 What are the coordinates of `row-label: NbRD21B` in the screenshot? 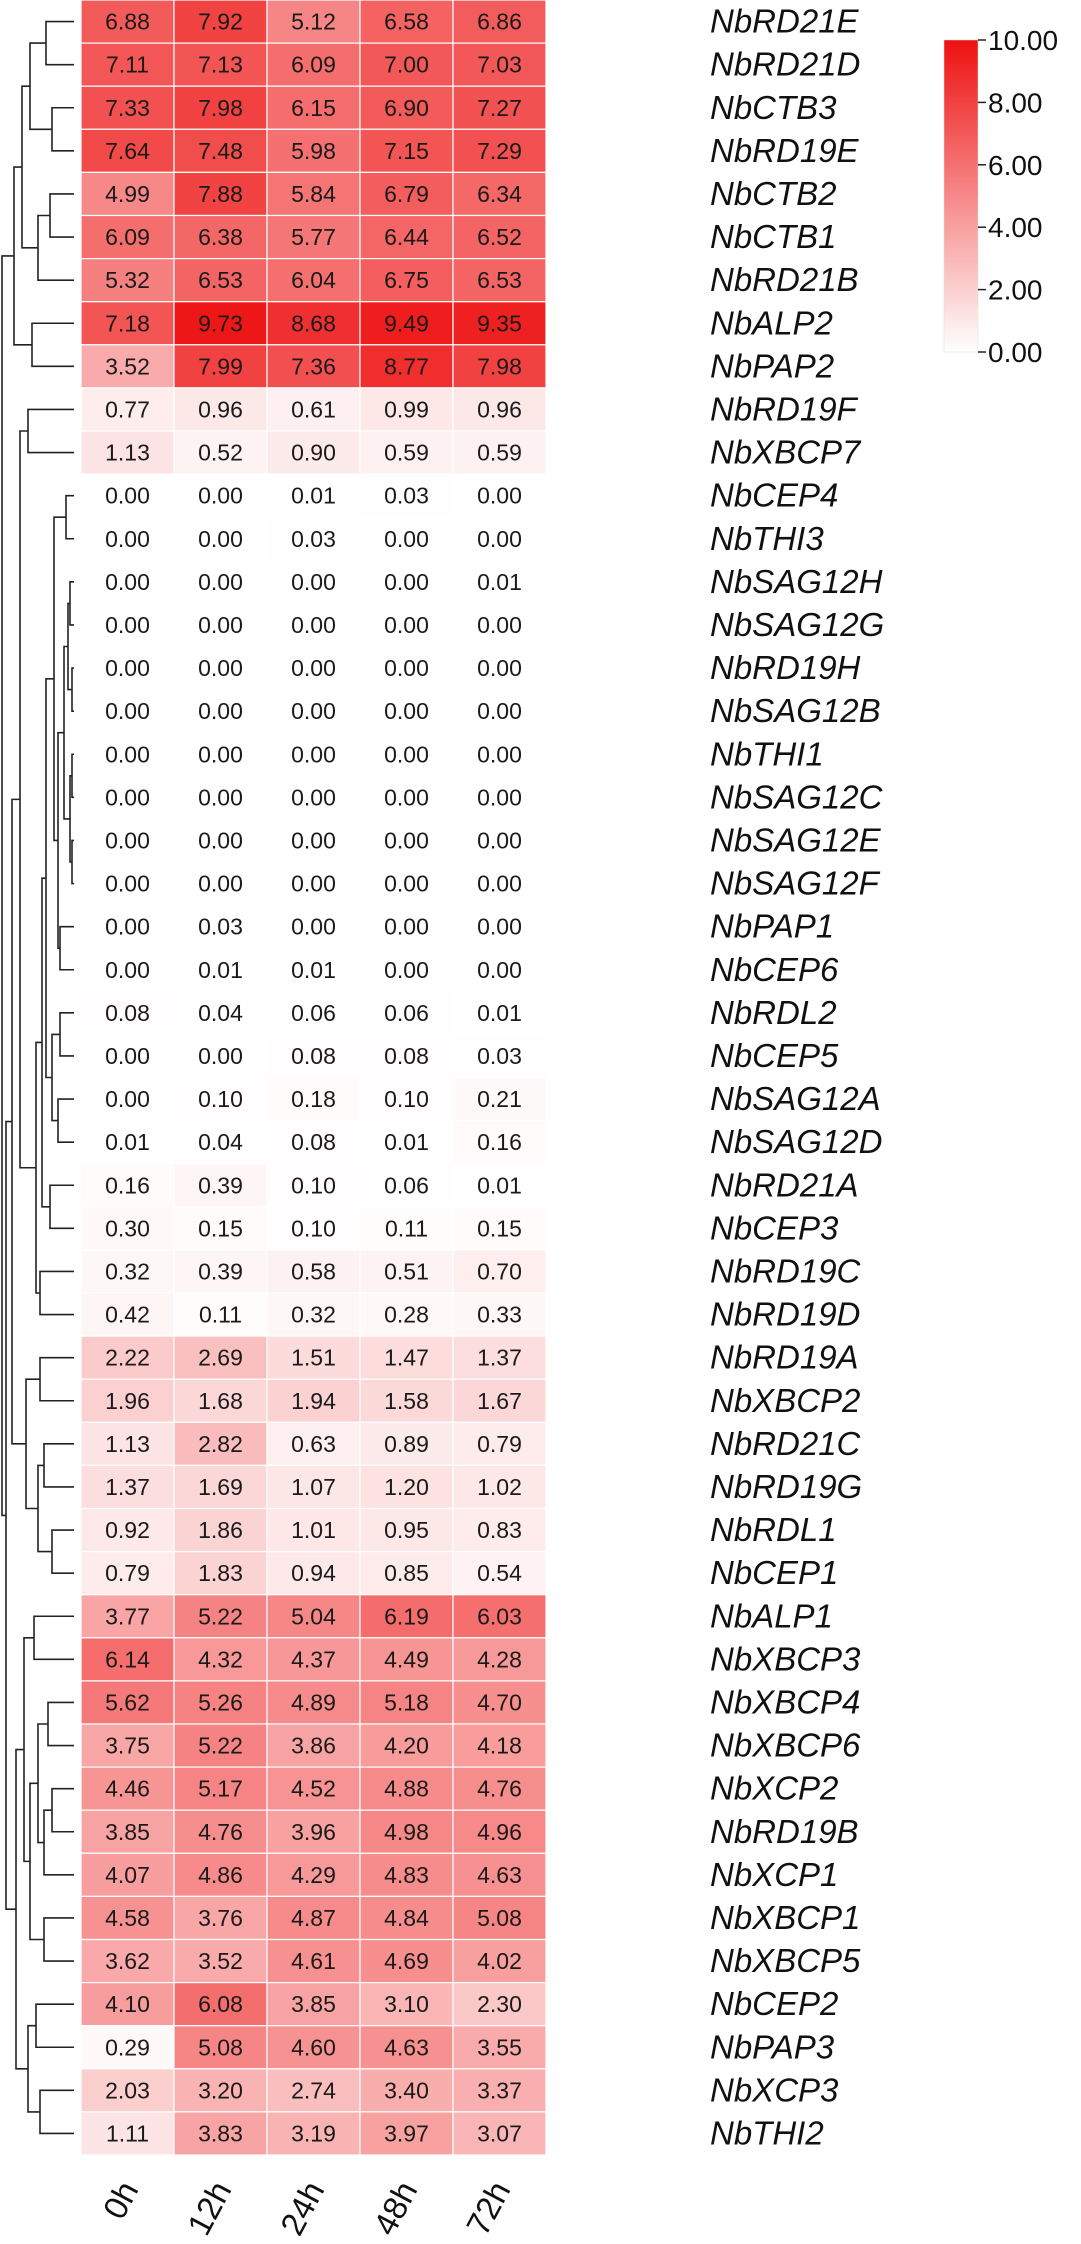 It's located at (784, 279).